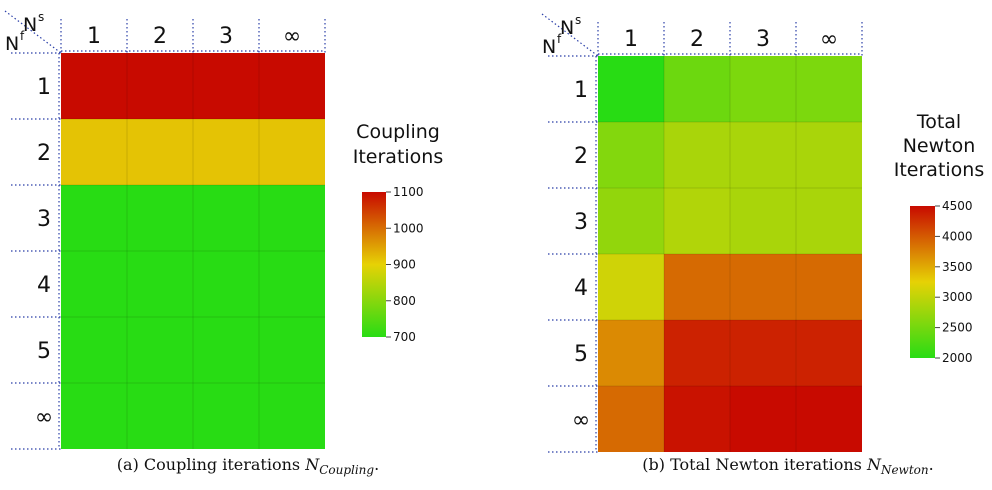  Describe the element at coordinates (398, 132) in the screenshot. I see `colorbar-title: Coupling` at that location.